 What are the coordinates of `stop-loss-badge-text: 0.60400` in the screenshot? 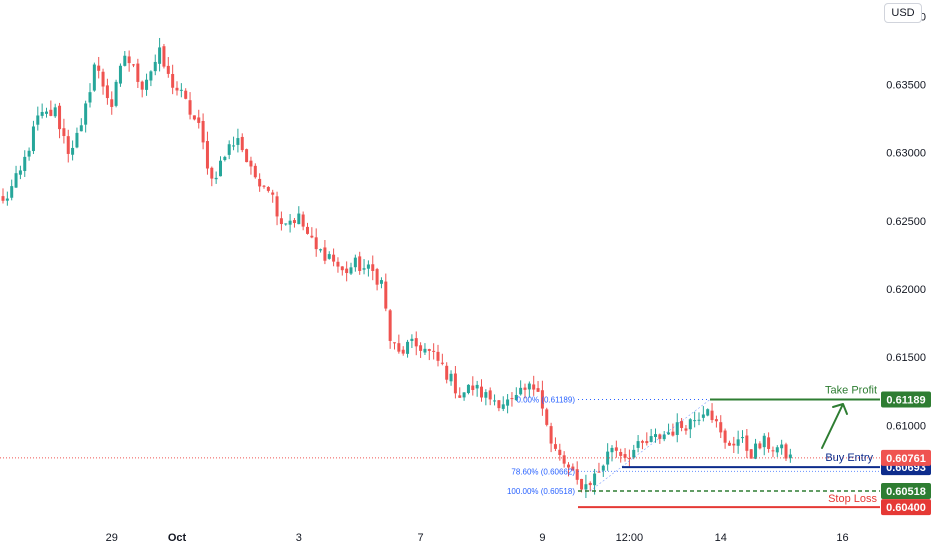 It's located at (906, 508).